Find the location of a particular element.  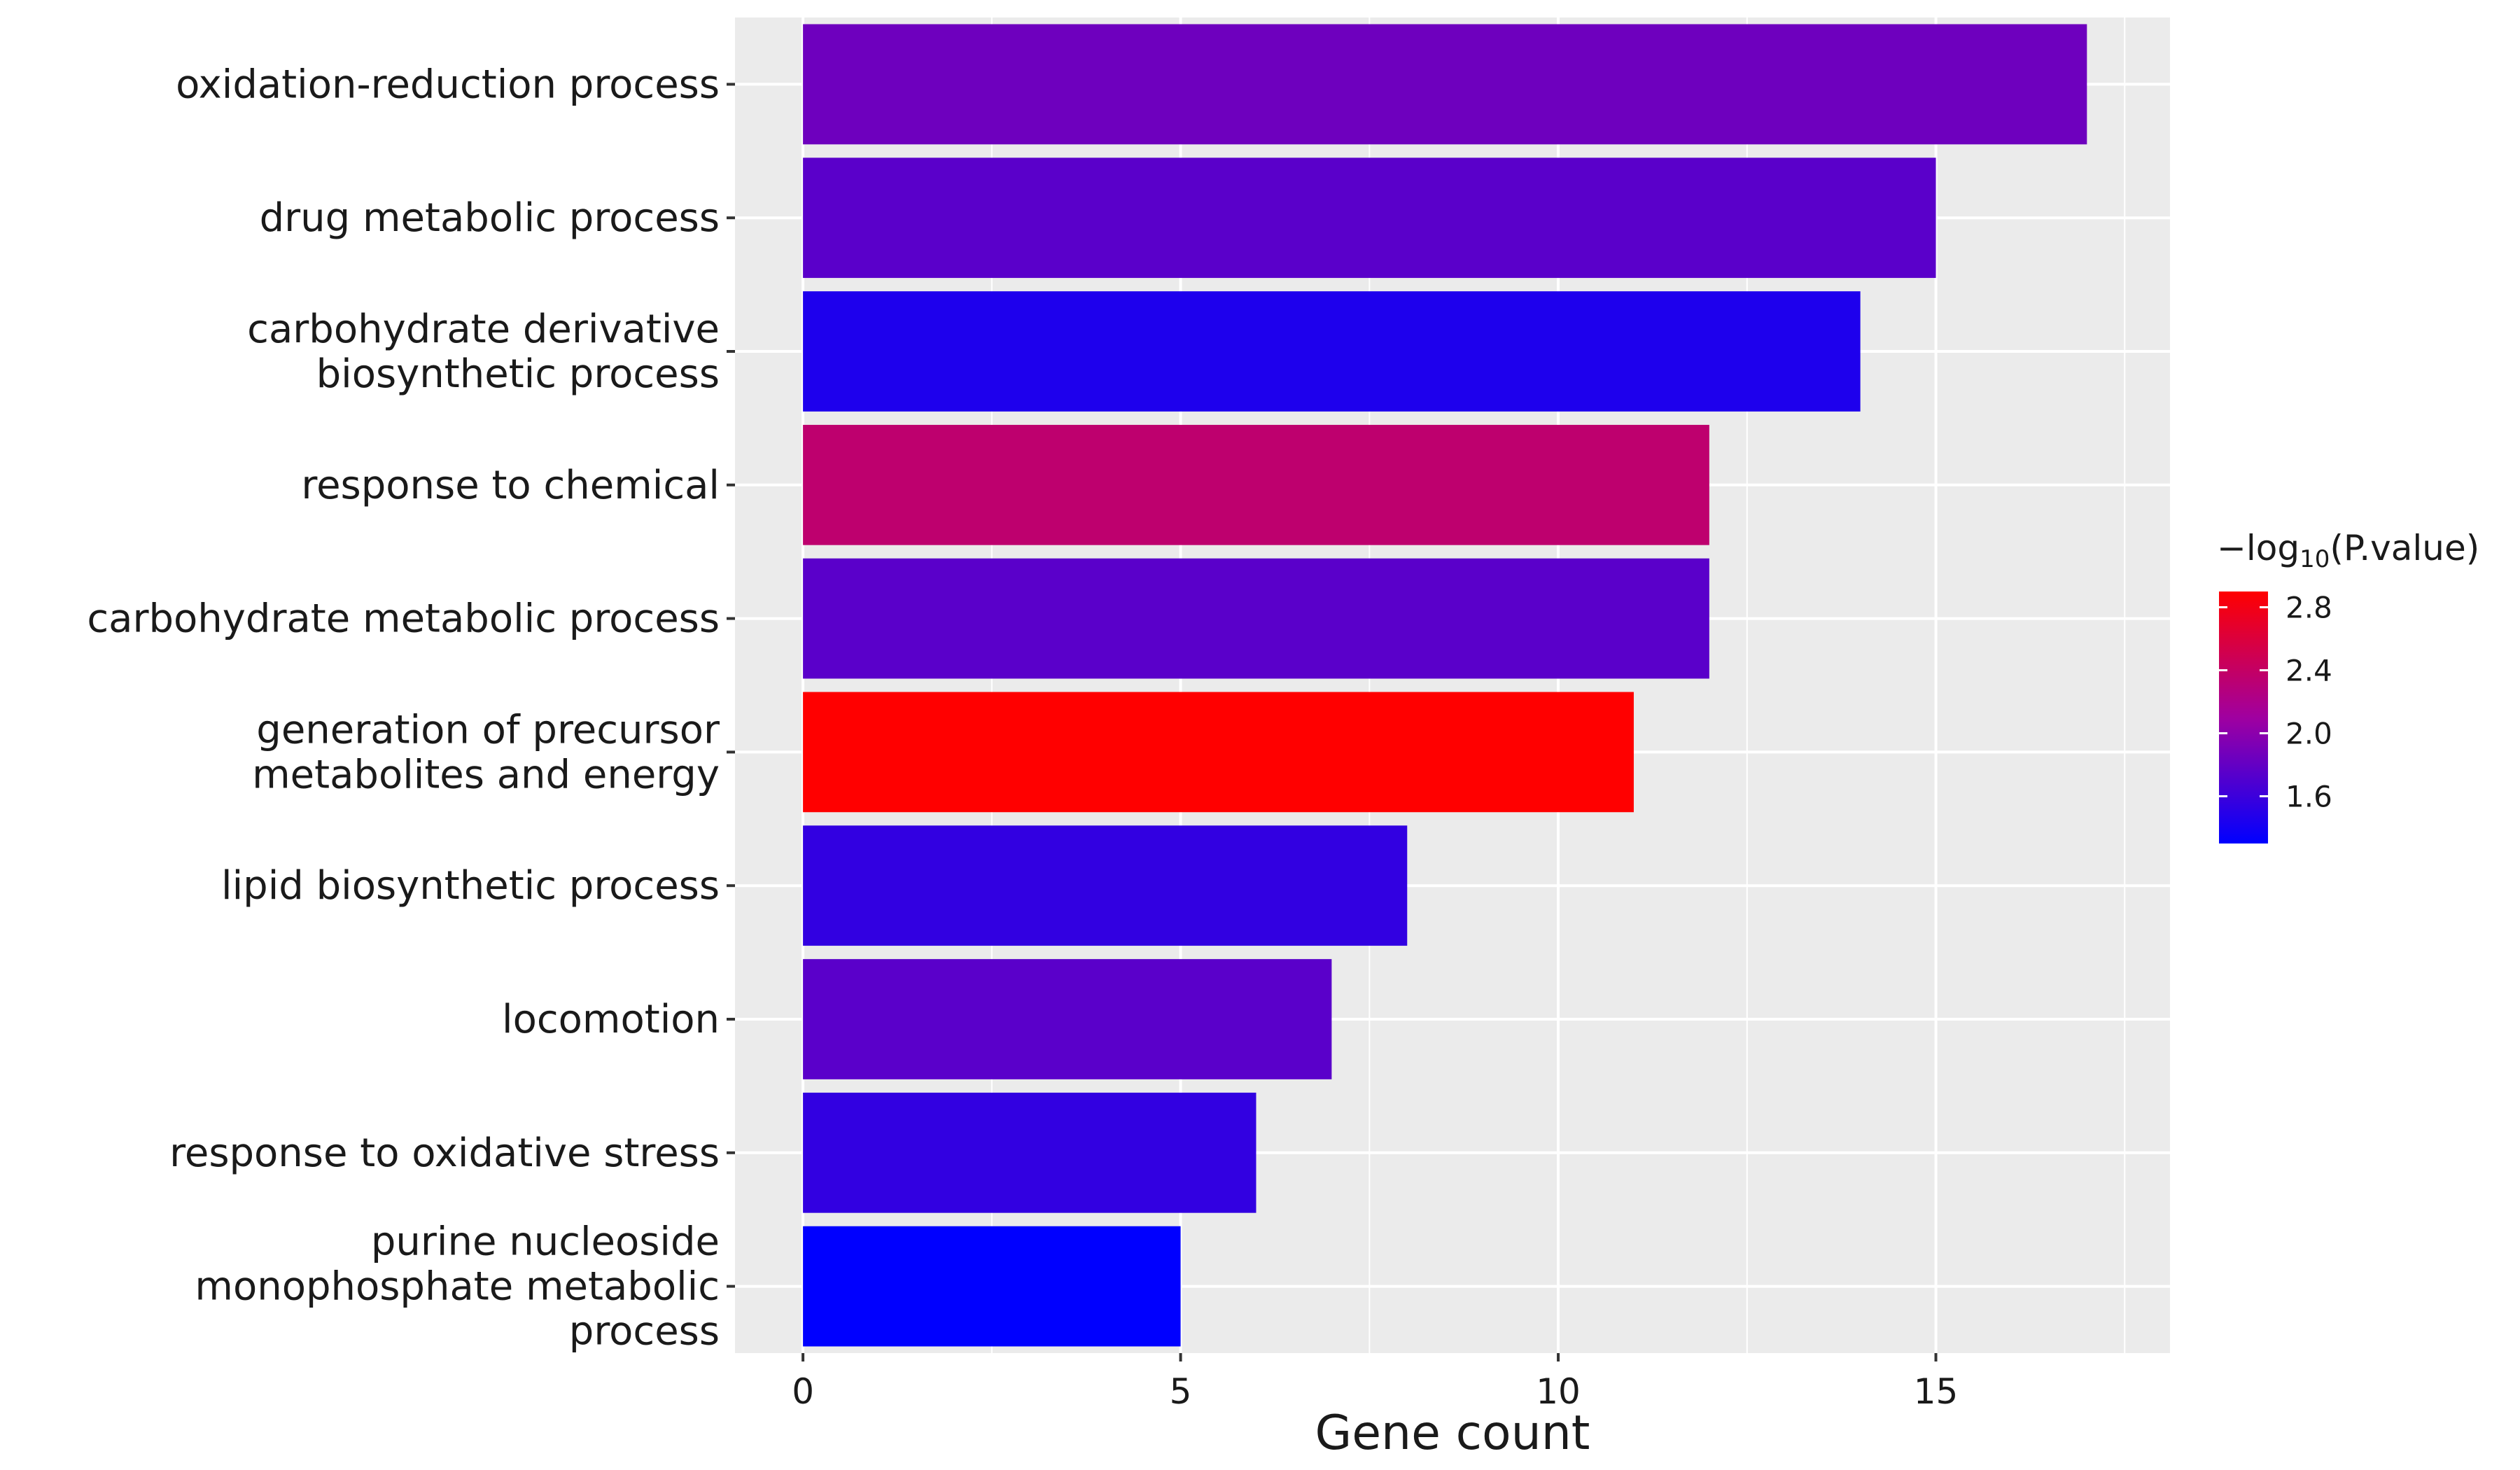

y-tick-label-line: lipid biosynthetic process is located at coordinates (470, 886).